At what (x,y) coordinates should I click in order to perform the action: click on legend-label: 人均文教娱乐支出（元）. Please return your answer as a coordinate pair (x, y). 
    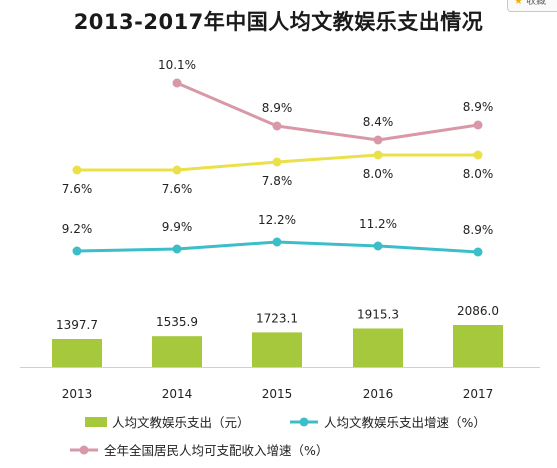
    Looking at the image, I should click on (181, 422).